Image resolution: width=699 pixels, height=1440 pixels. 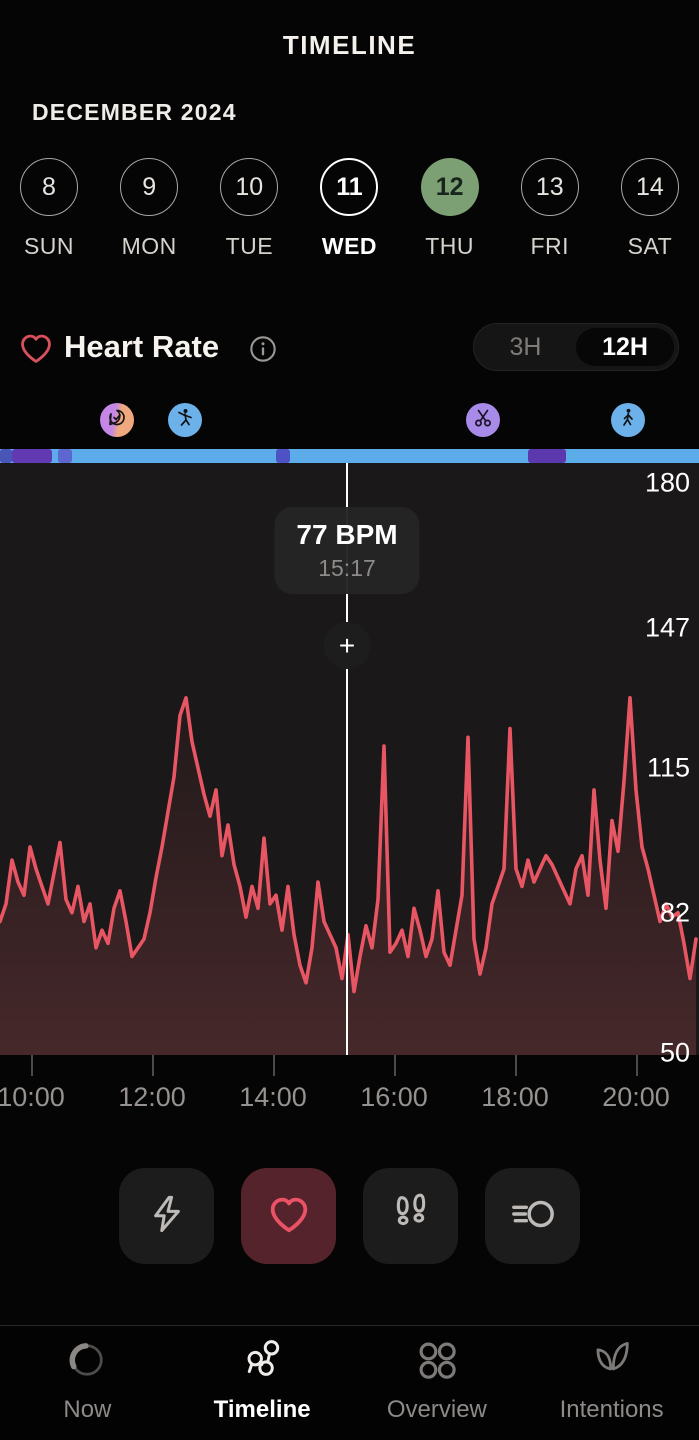 I want to click on calendar-weekday-label: TUE, so click(x=249, y=246).